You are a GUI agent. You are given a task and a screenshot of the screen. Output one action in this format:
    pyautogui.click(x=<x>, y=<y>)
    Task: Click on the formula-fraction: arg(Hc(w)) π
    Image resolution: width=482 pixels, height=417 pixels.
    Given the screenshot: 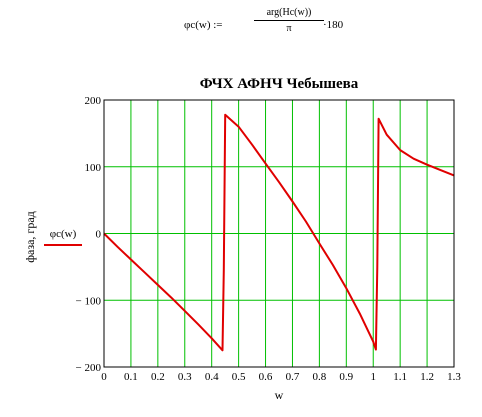 What is the action you would take?
    pyautogui.click(x=289, y=20)
    